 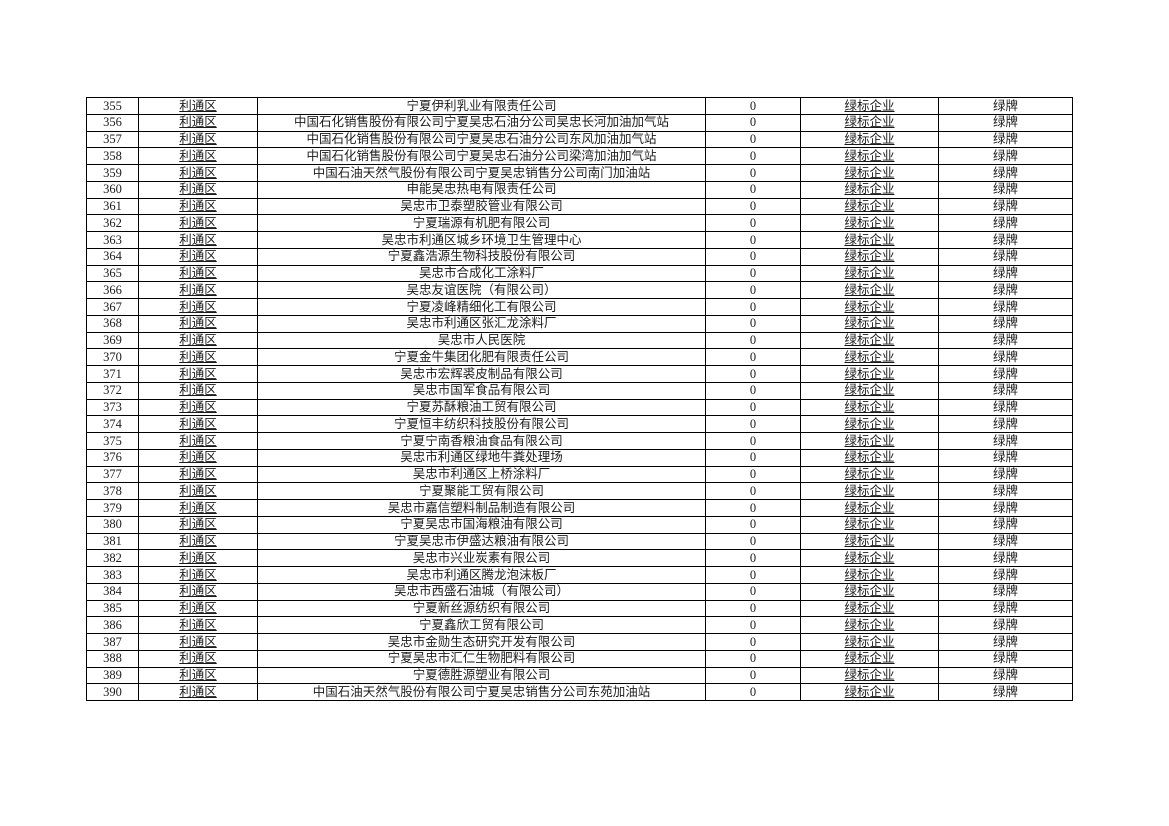 What do you see at coordinates (481, 541) in the screenshot?
I see `cell-company-name: 宁夏吴忠市伊盛达粮油有限公司` at bounding box center [481, 541].